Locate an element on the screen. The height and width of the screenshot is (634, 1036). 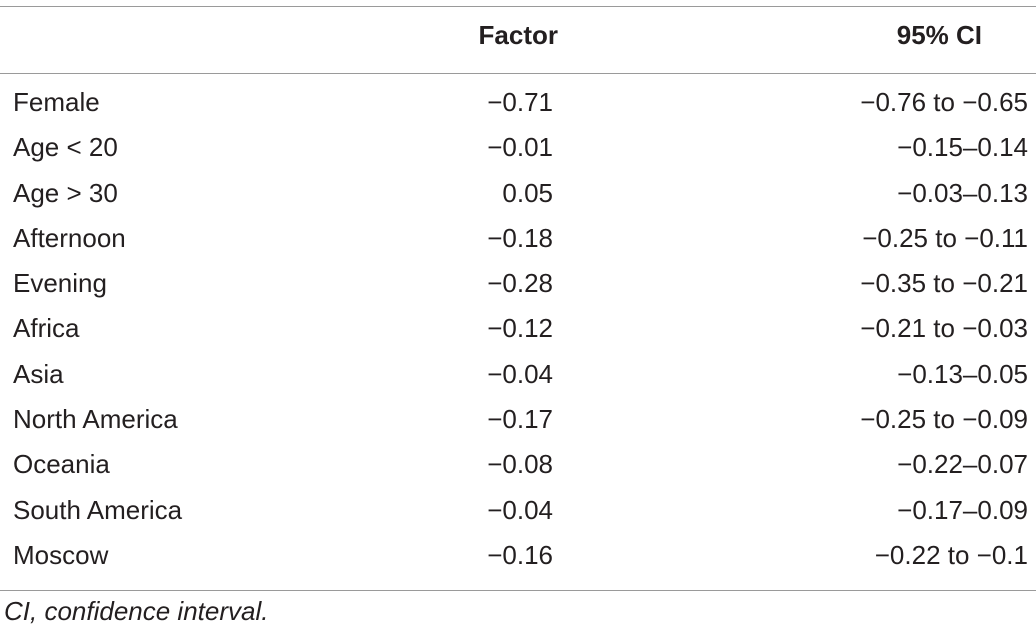
factor-value: −0.12 is located at coordinates (520, 328).